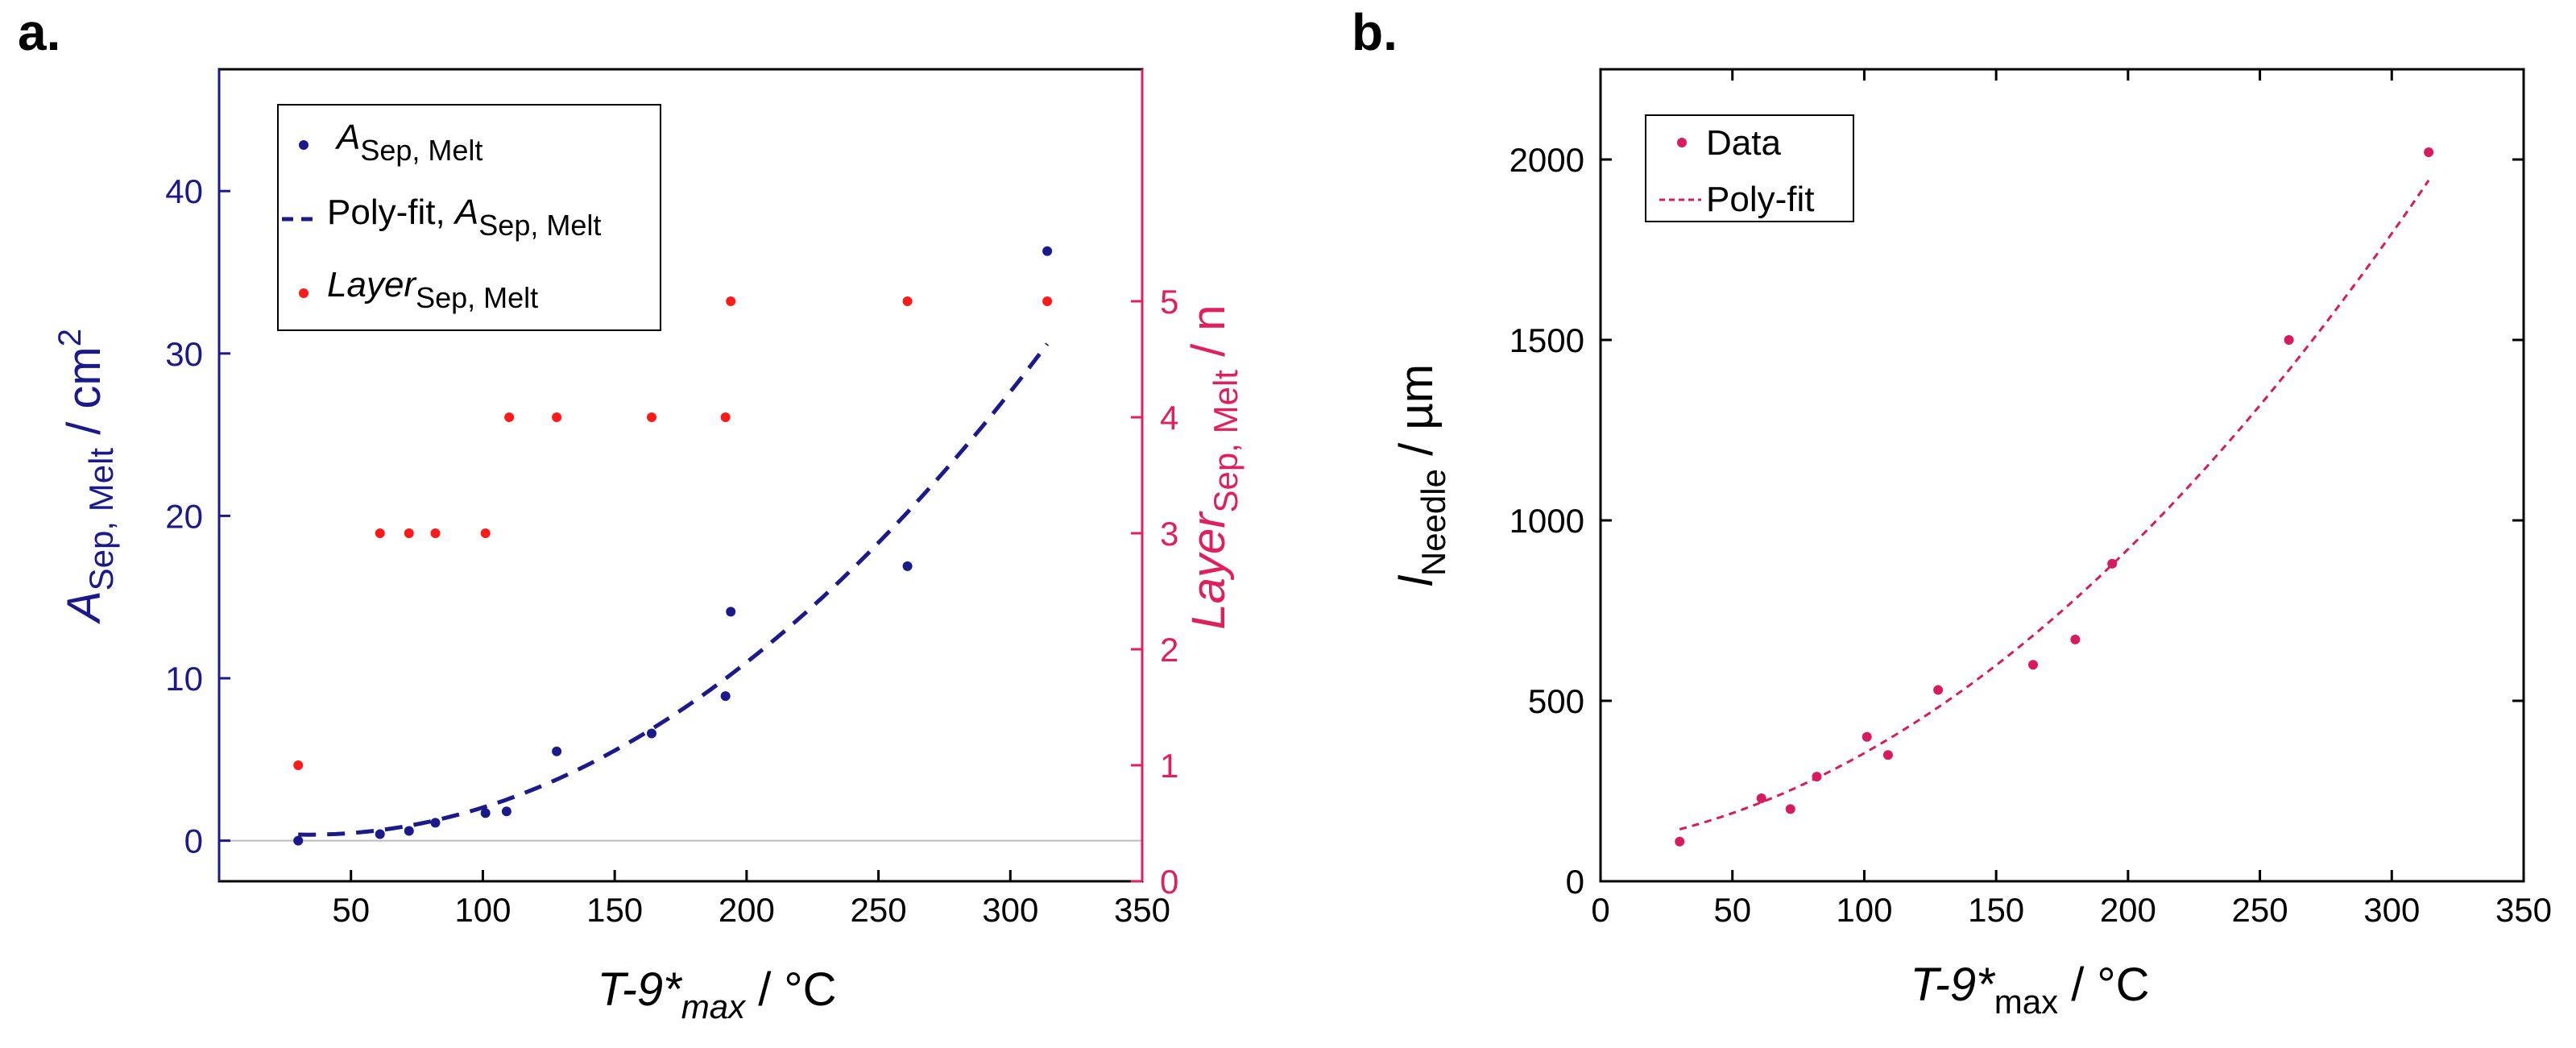 The height and width of the screenshot is (1048, 2576). I want to click on y-tick-label: 1500, so click(1547, 340).